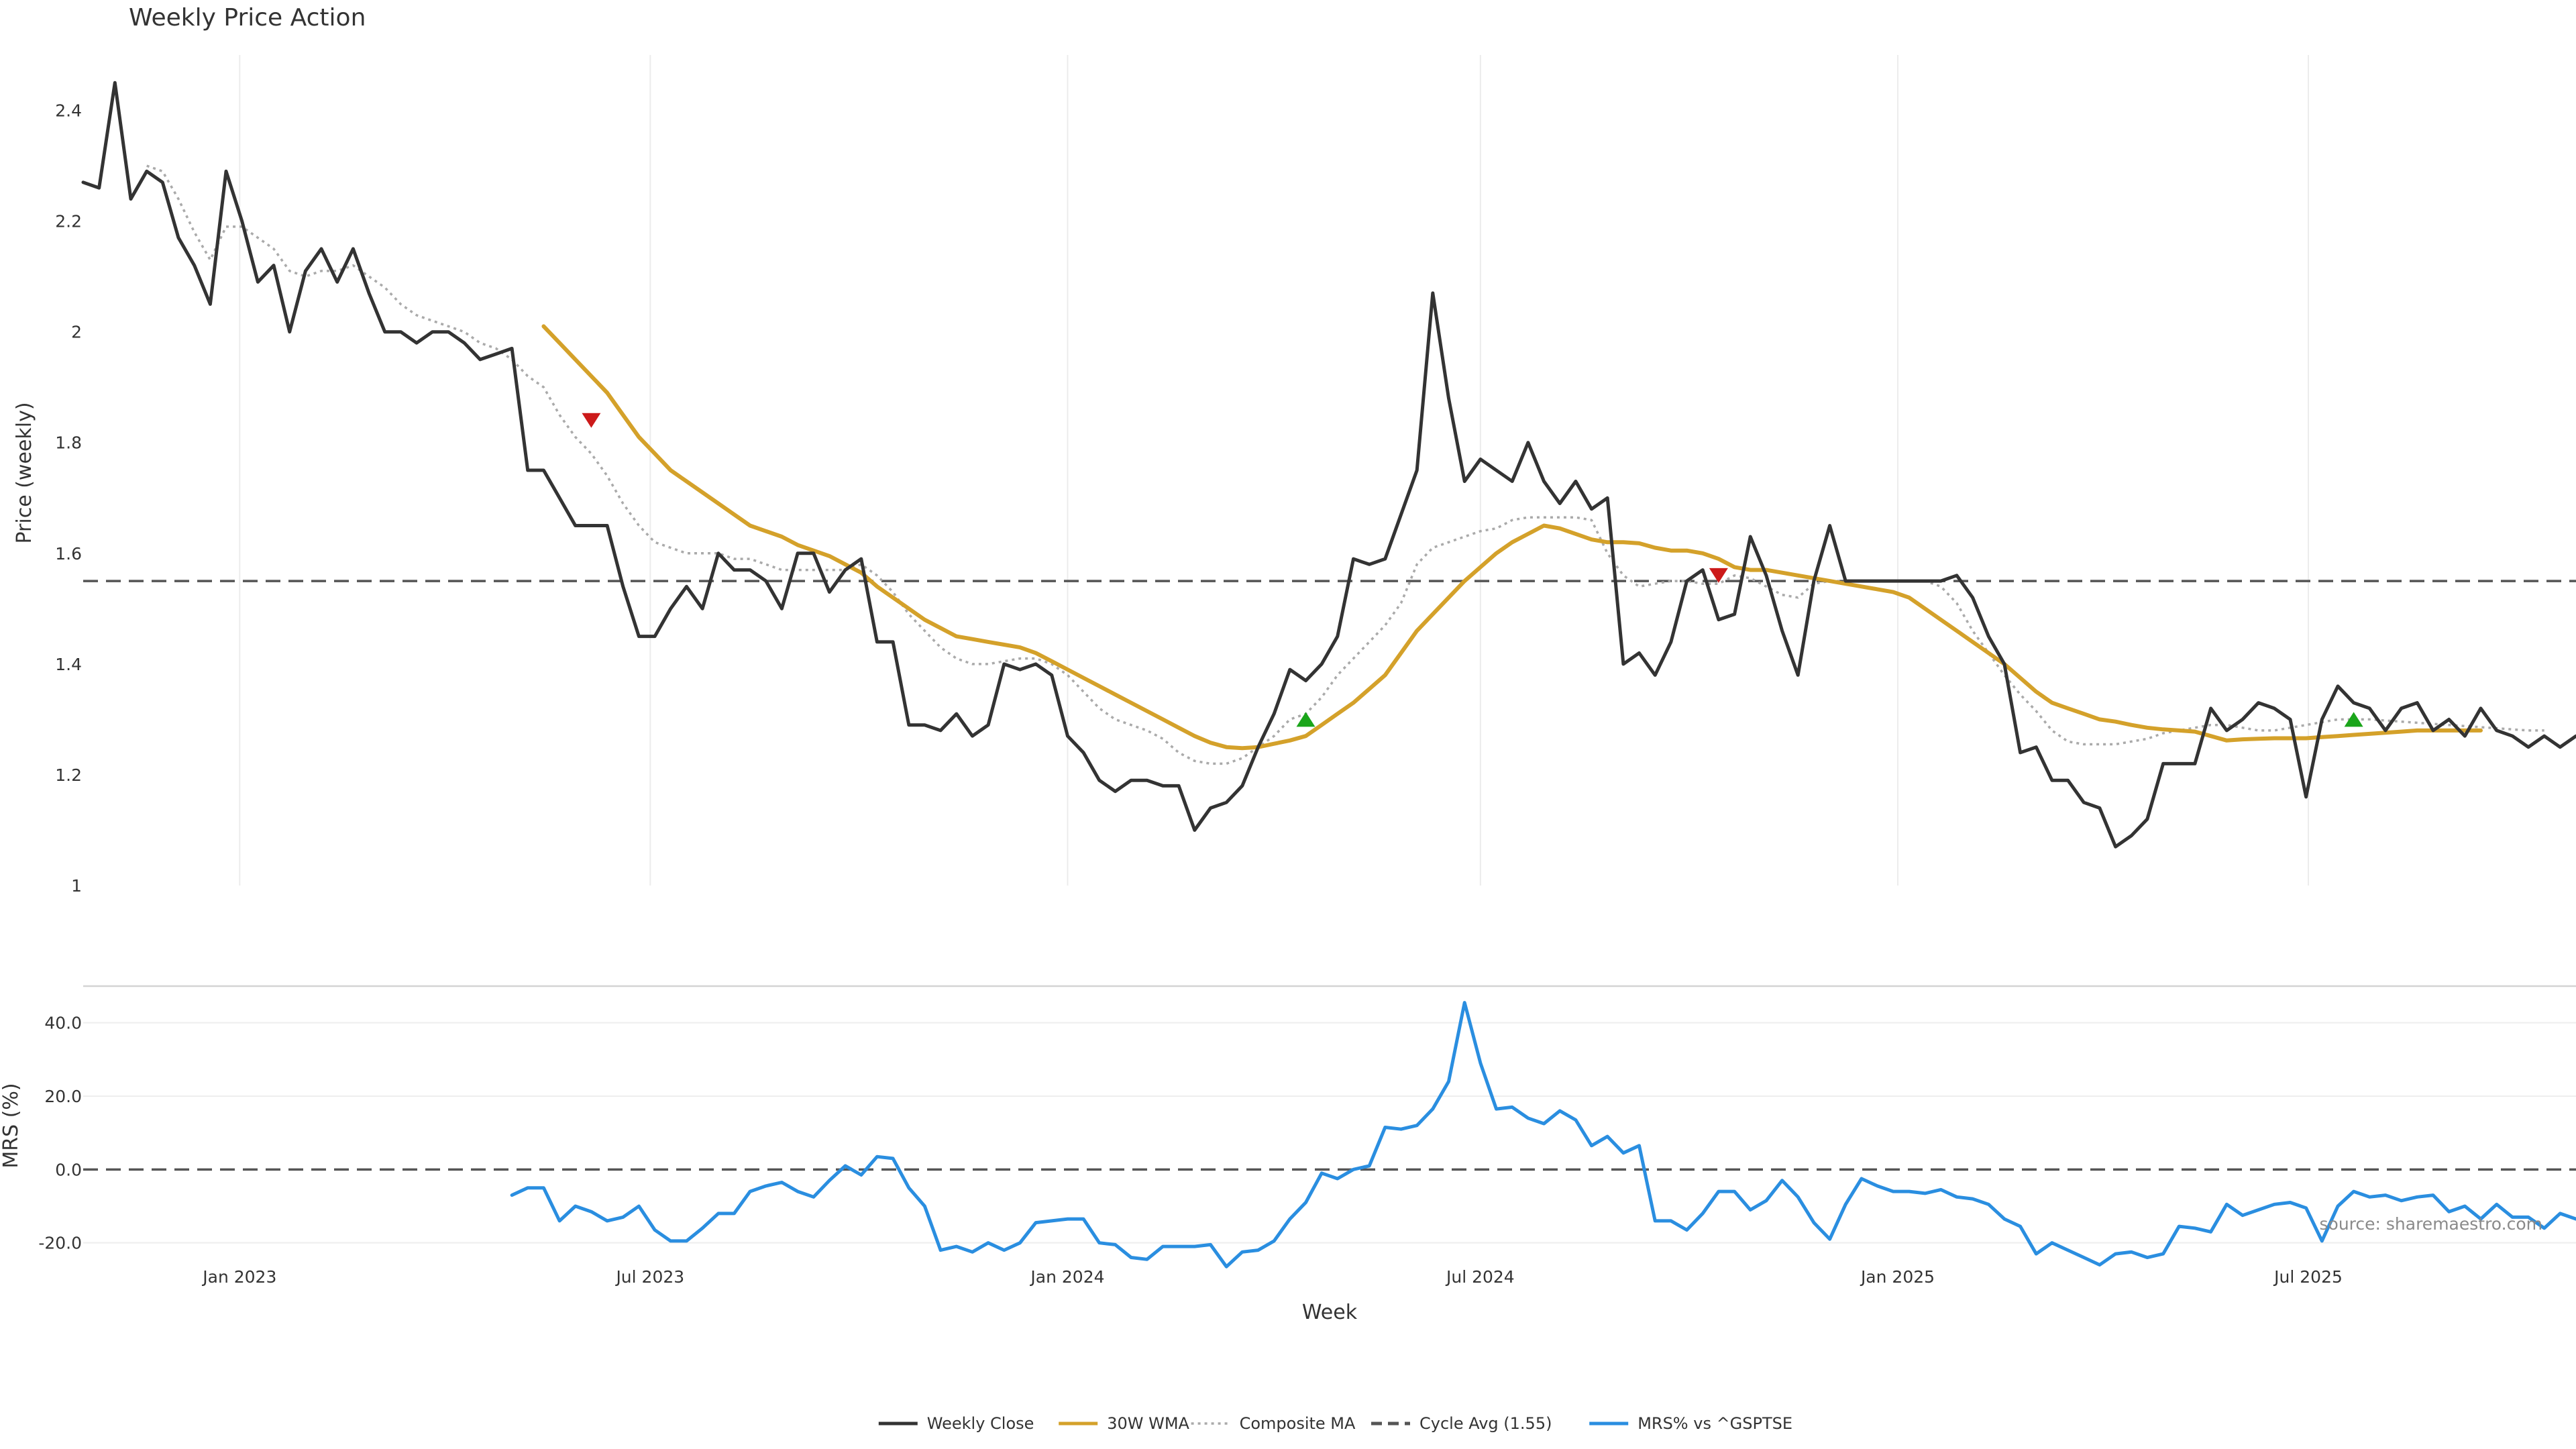  I want to click on x-tick-label: Jan 2025, so click(1897, 1277).